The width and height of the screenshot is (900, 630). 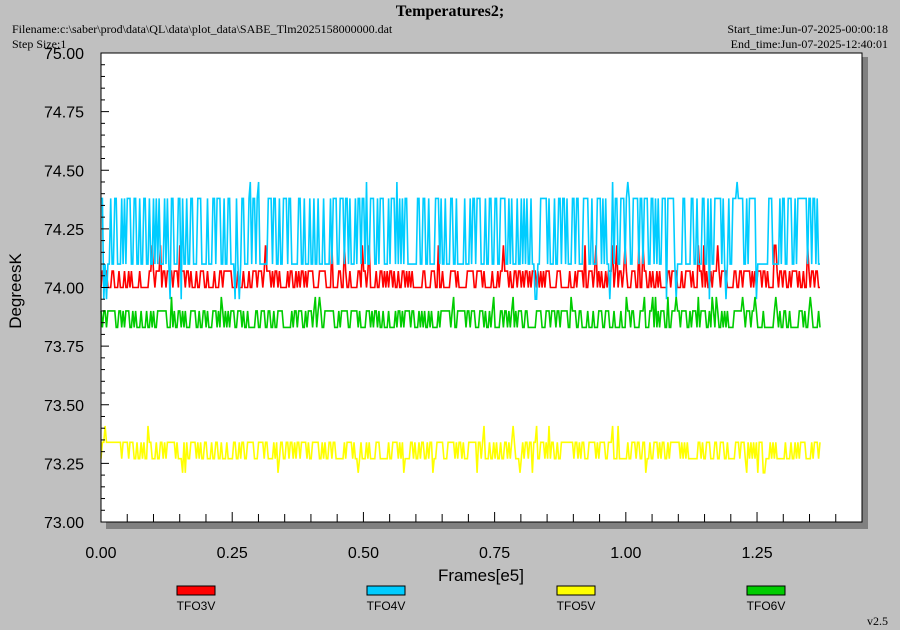 I want to click on series-tfo6v, so click(x=460, y=312).